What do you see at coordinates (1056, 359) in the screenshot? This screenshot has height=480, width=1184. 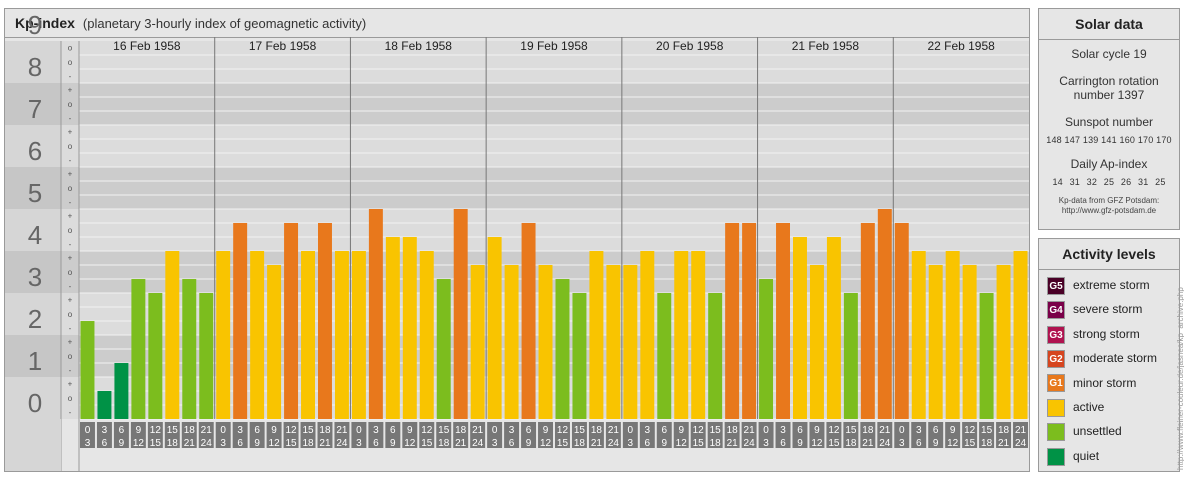 I see `legend-swatch: G2` at bounding box center [1056, 359].